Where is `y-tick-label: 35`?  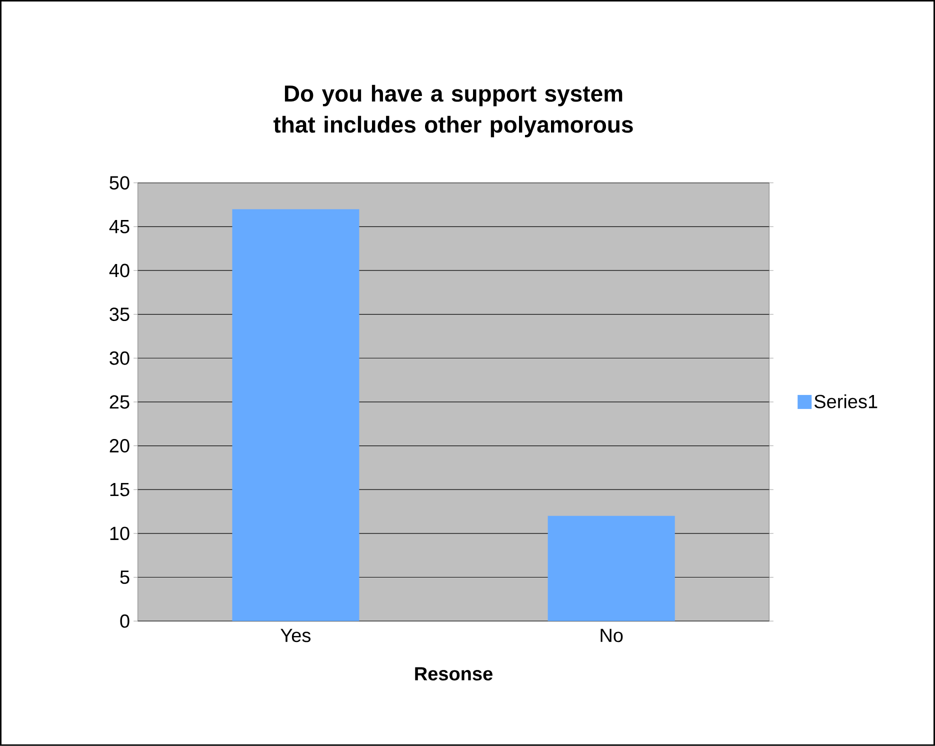 y-tick-label: 35 is located at coordinates (120, 315).